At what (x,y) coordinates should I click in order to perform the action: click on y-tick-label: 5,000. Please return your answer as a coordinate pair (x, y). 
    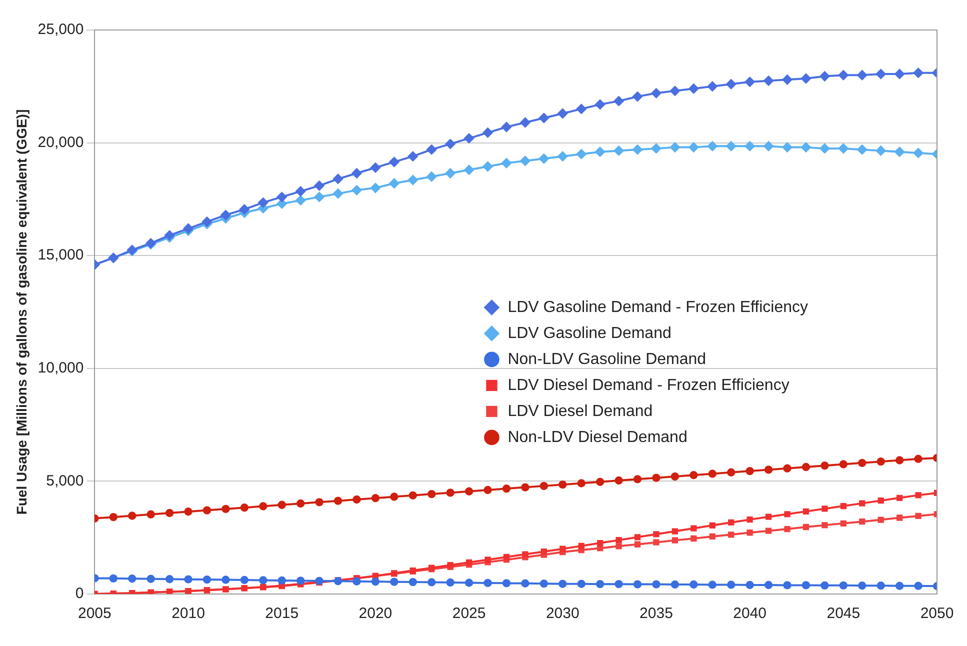
    Looking at the image, I should click on (65, 481).